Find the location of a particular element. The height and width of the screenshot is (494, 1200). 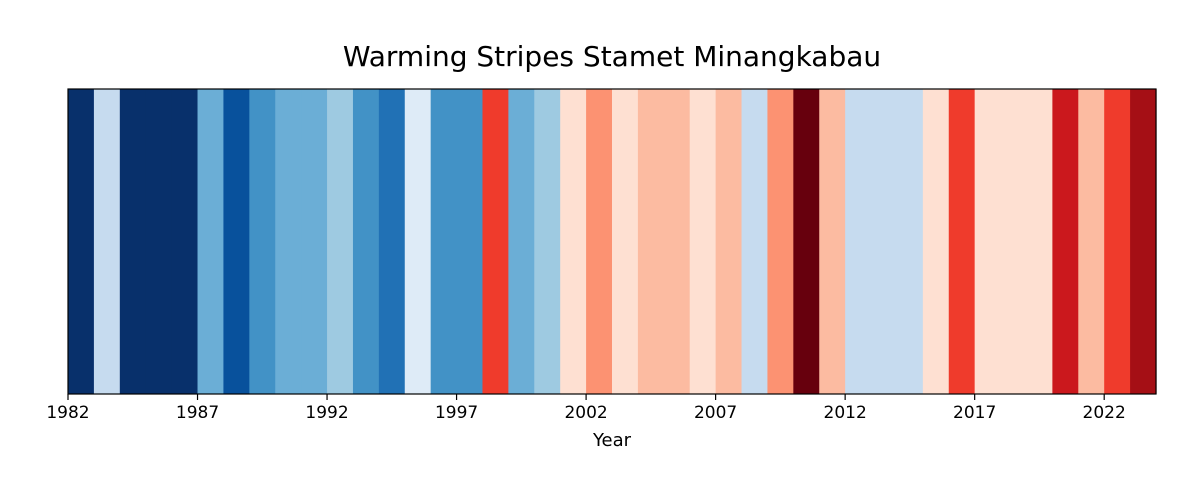

stripe-1986 is located at coordinates (185, 241).